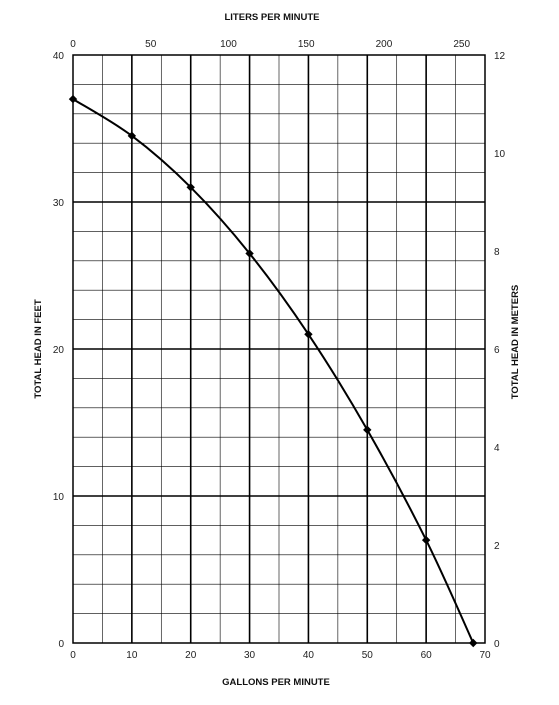  I want to click on y-axis-ticks: 0 10 20 30 40, so click(59, 350).